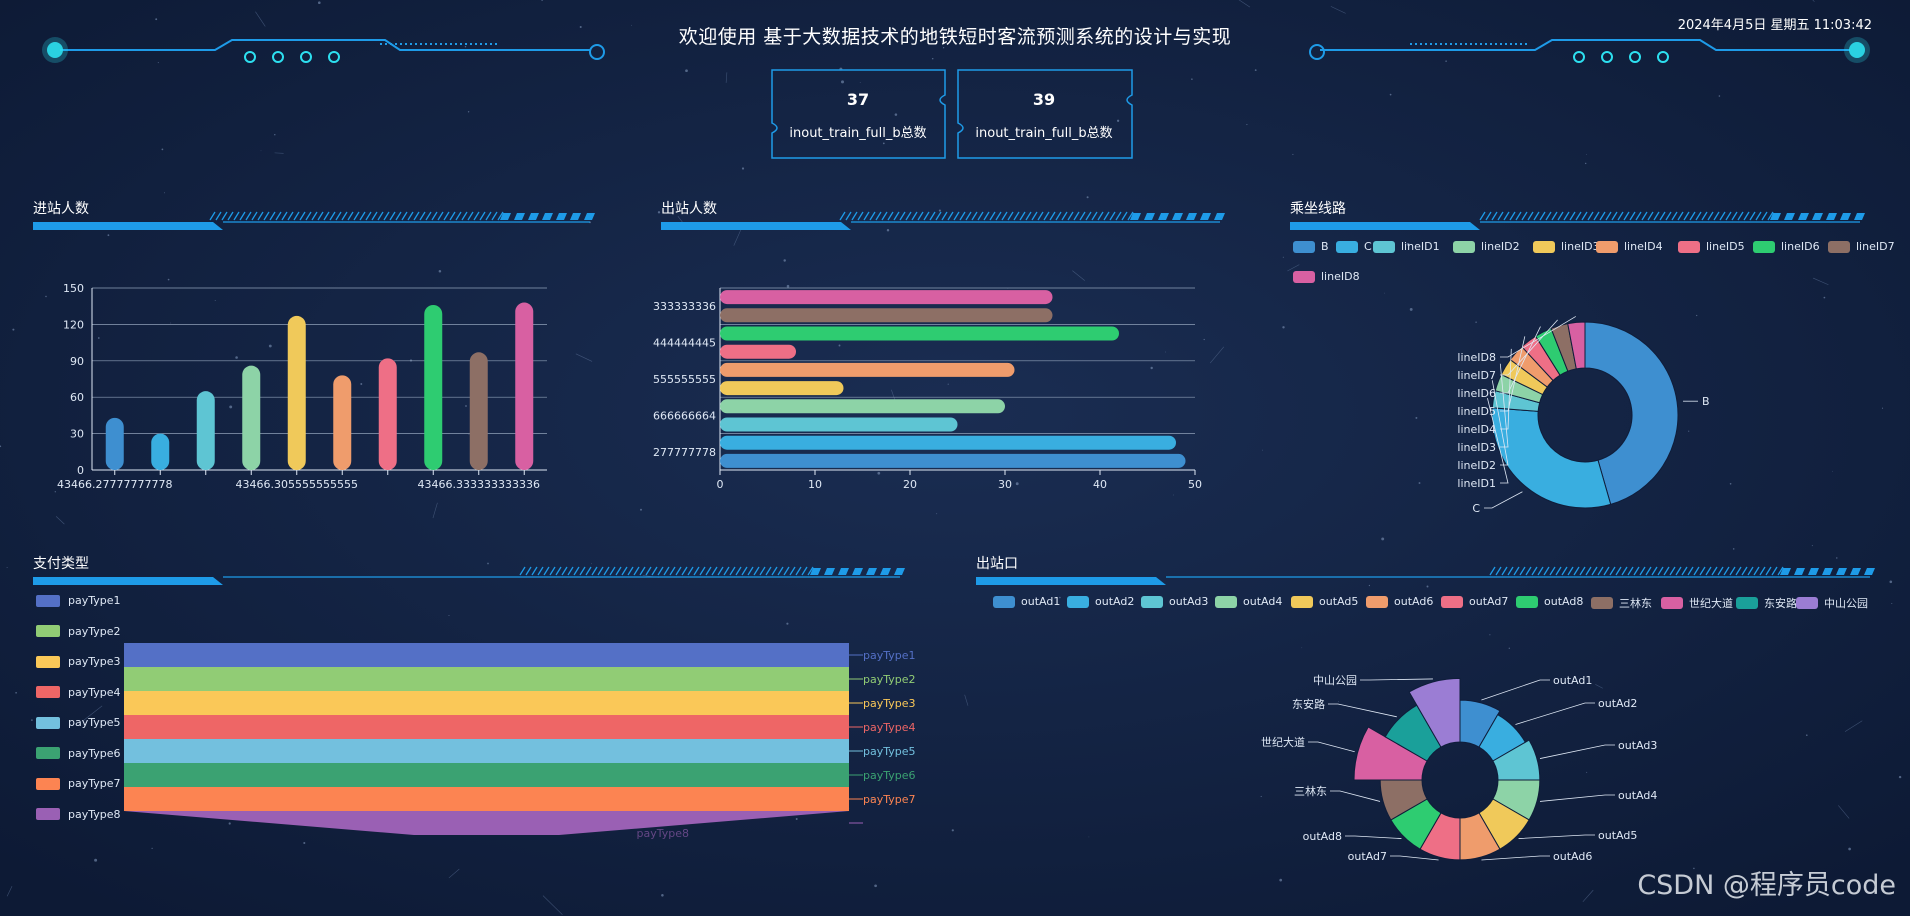 Image resolution: width=1910 pixels, height=916 pixels. I want to click on legend-item: payType4, so click(78, 692).